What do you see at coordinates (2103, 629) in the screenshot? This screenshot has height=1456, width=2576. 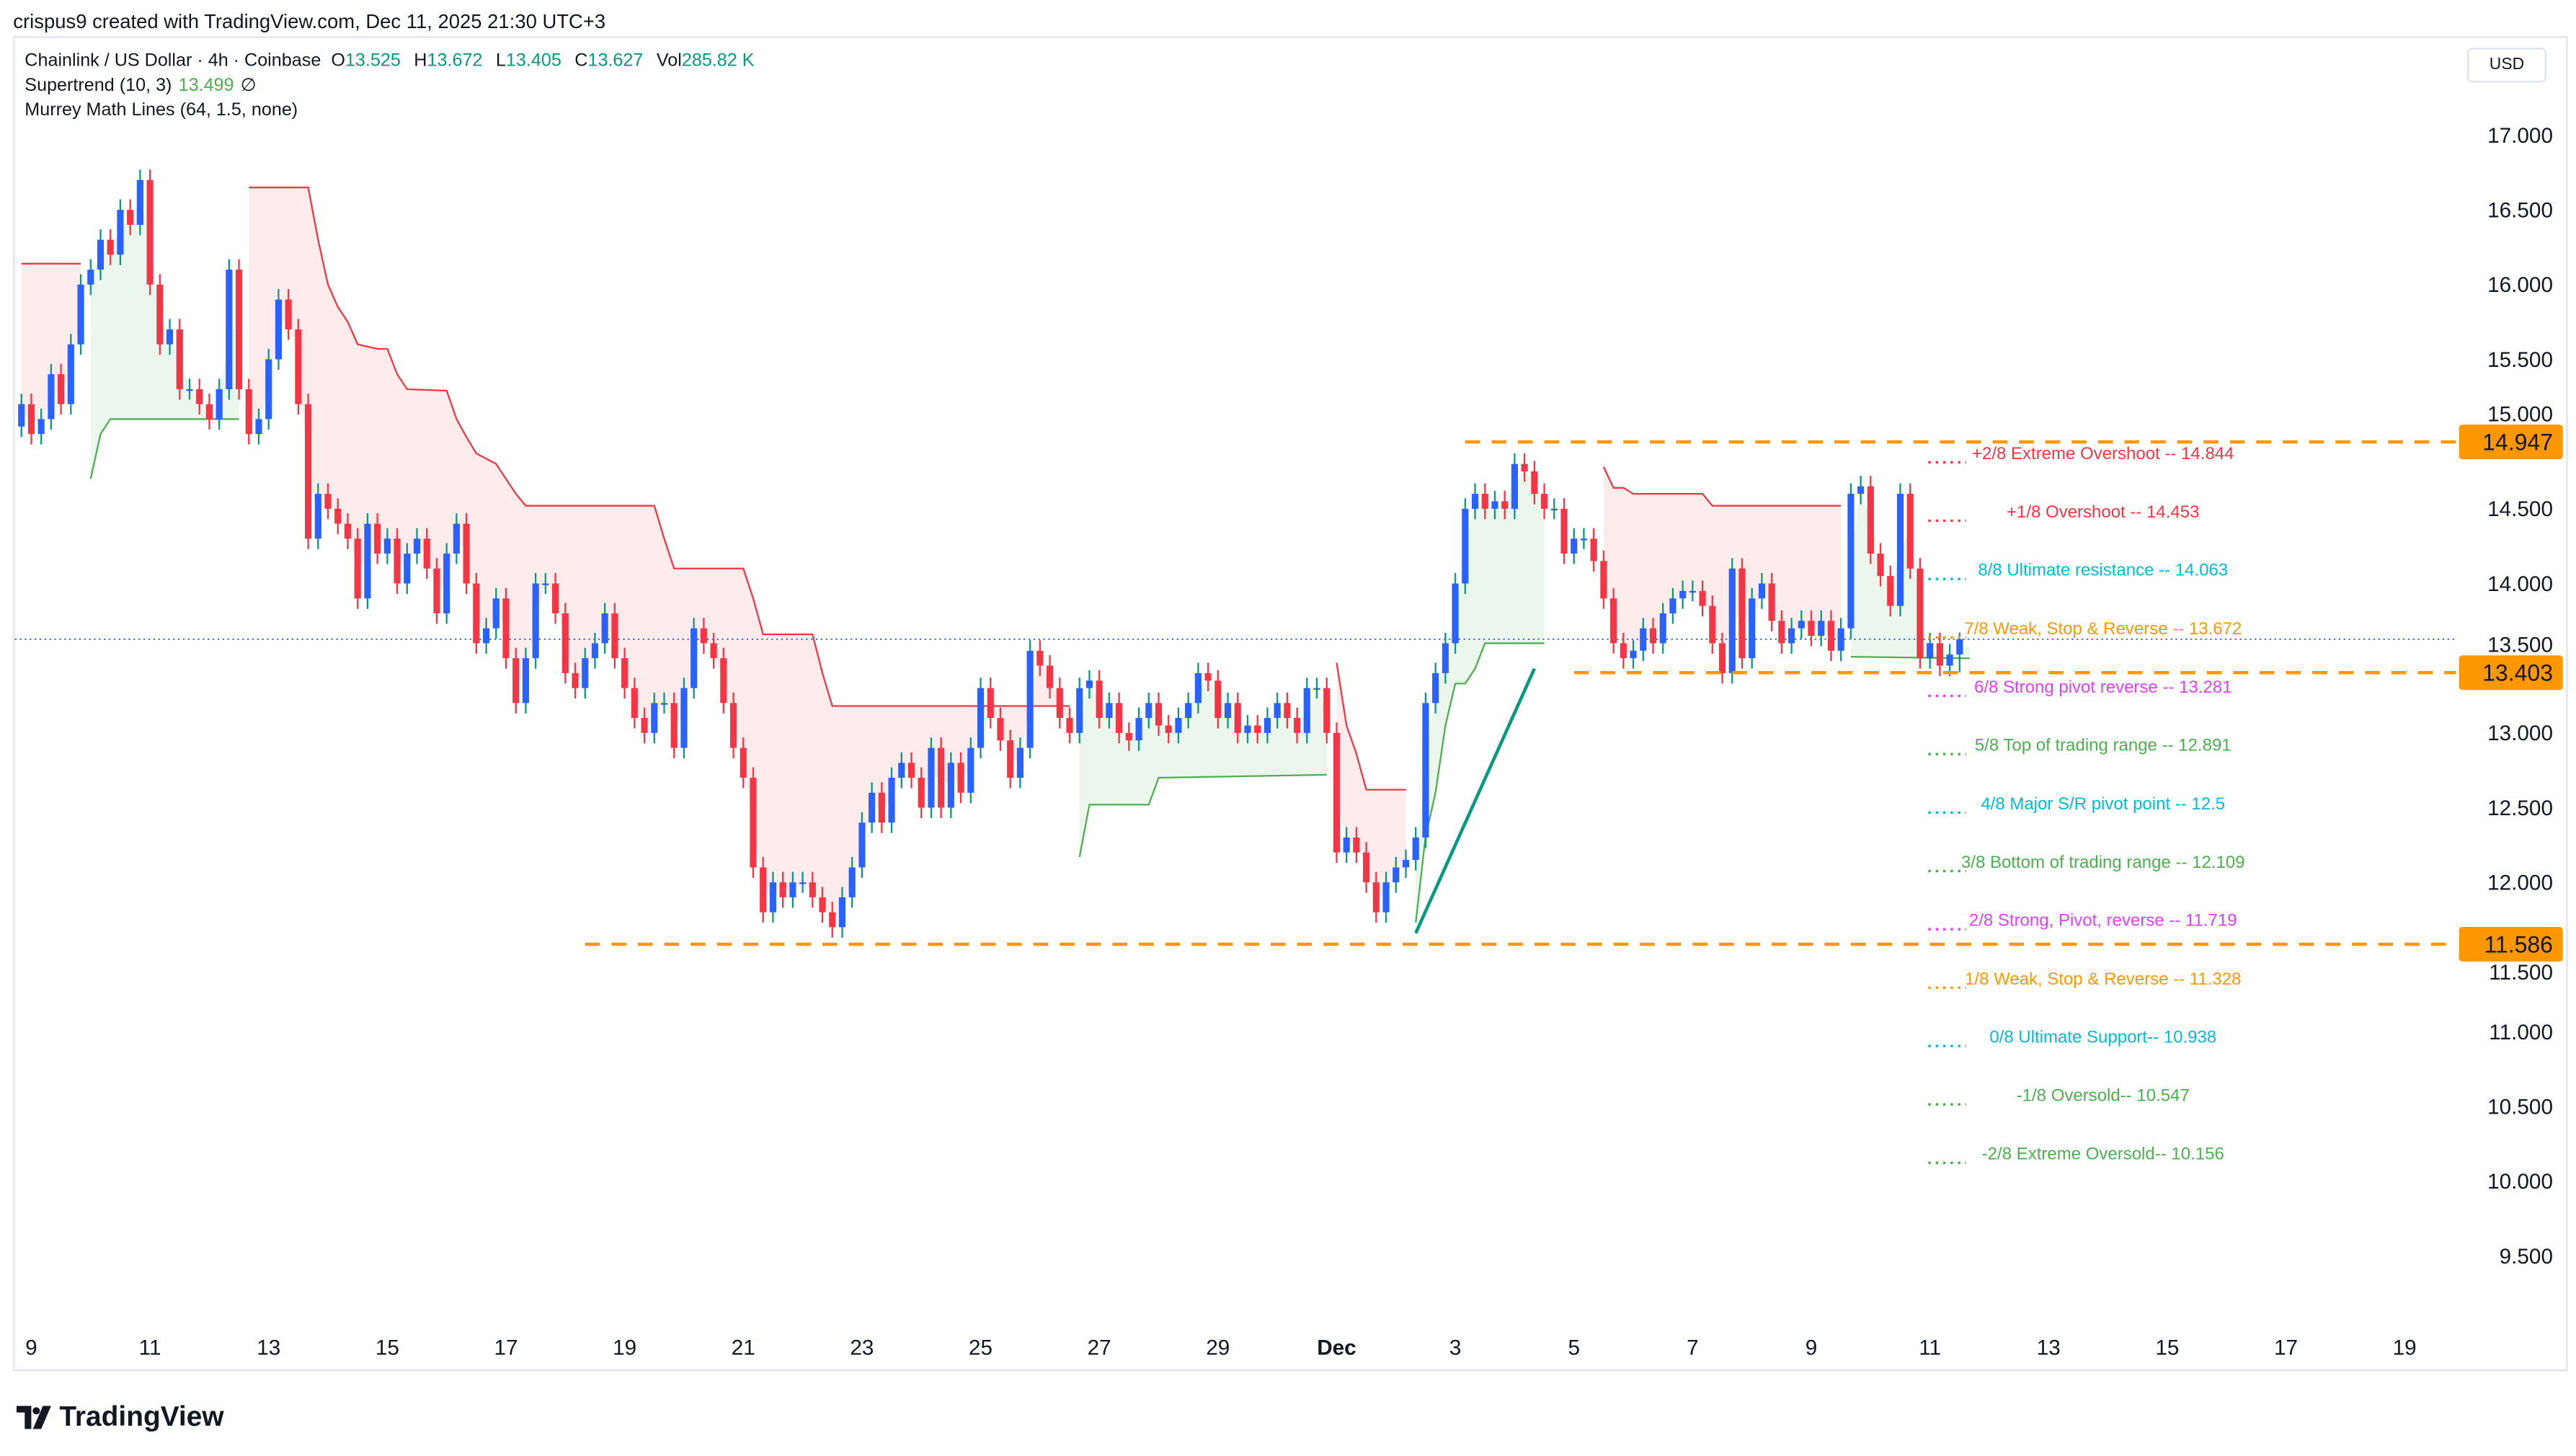 I see `murrey-label: 7/8 Weak, Stop & Reverse -- 13.672` at bounding box center [2103, 629].